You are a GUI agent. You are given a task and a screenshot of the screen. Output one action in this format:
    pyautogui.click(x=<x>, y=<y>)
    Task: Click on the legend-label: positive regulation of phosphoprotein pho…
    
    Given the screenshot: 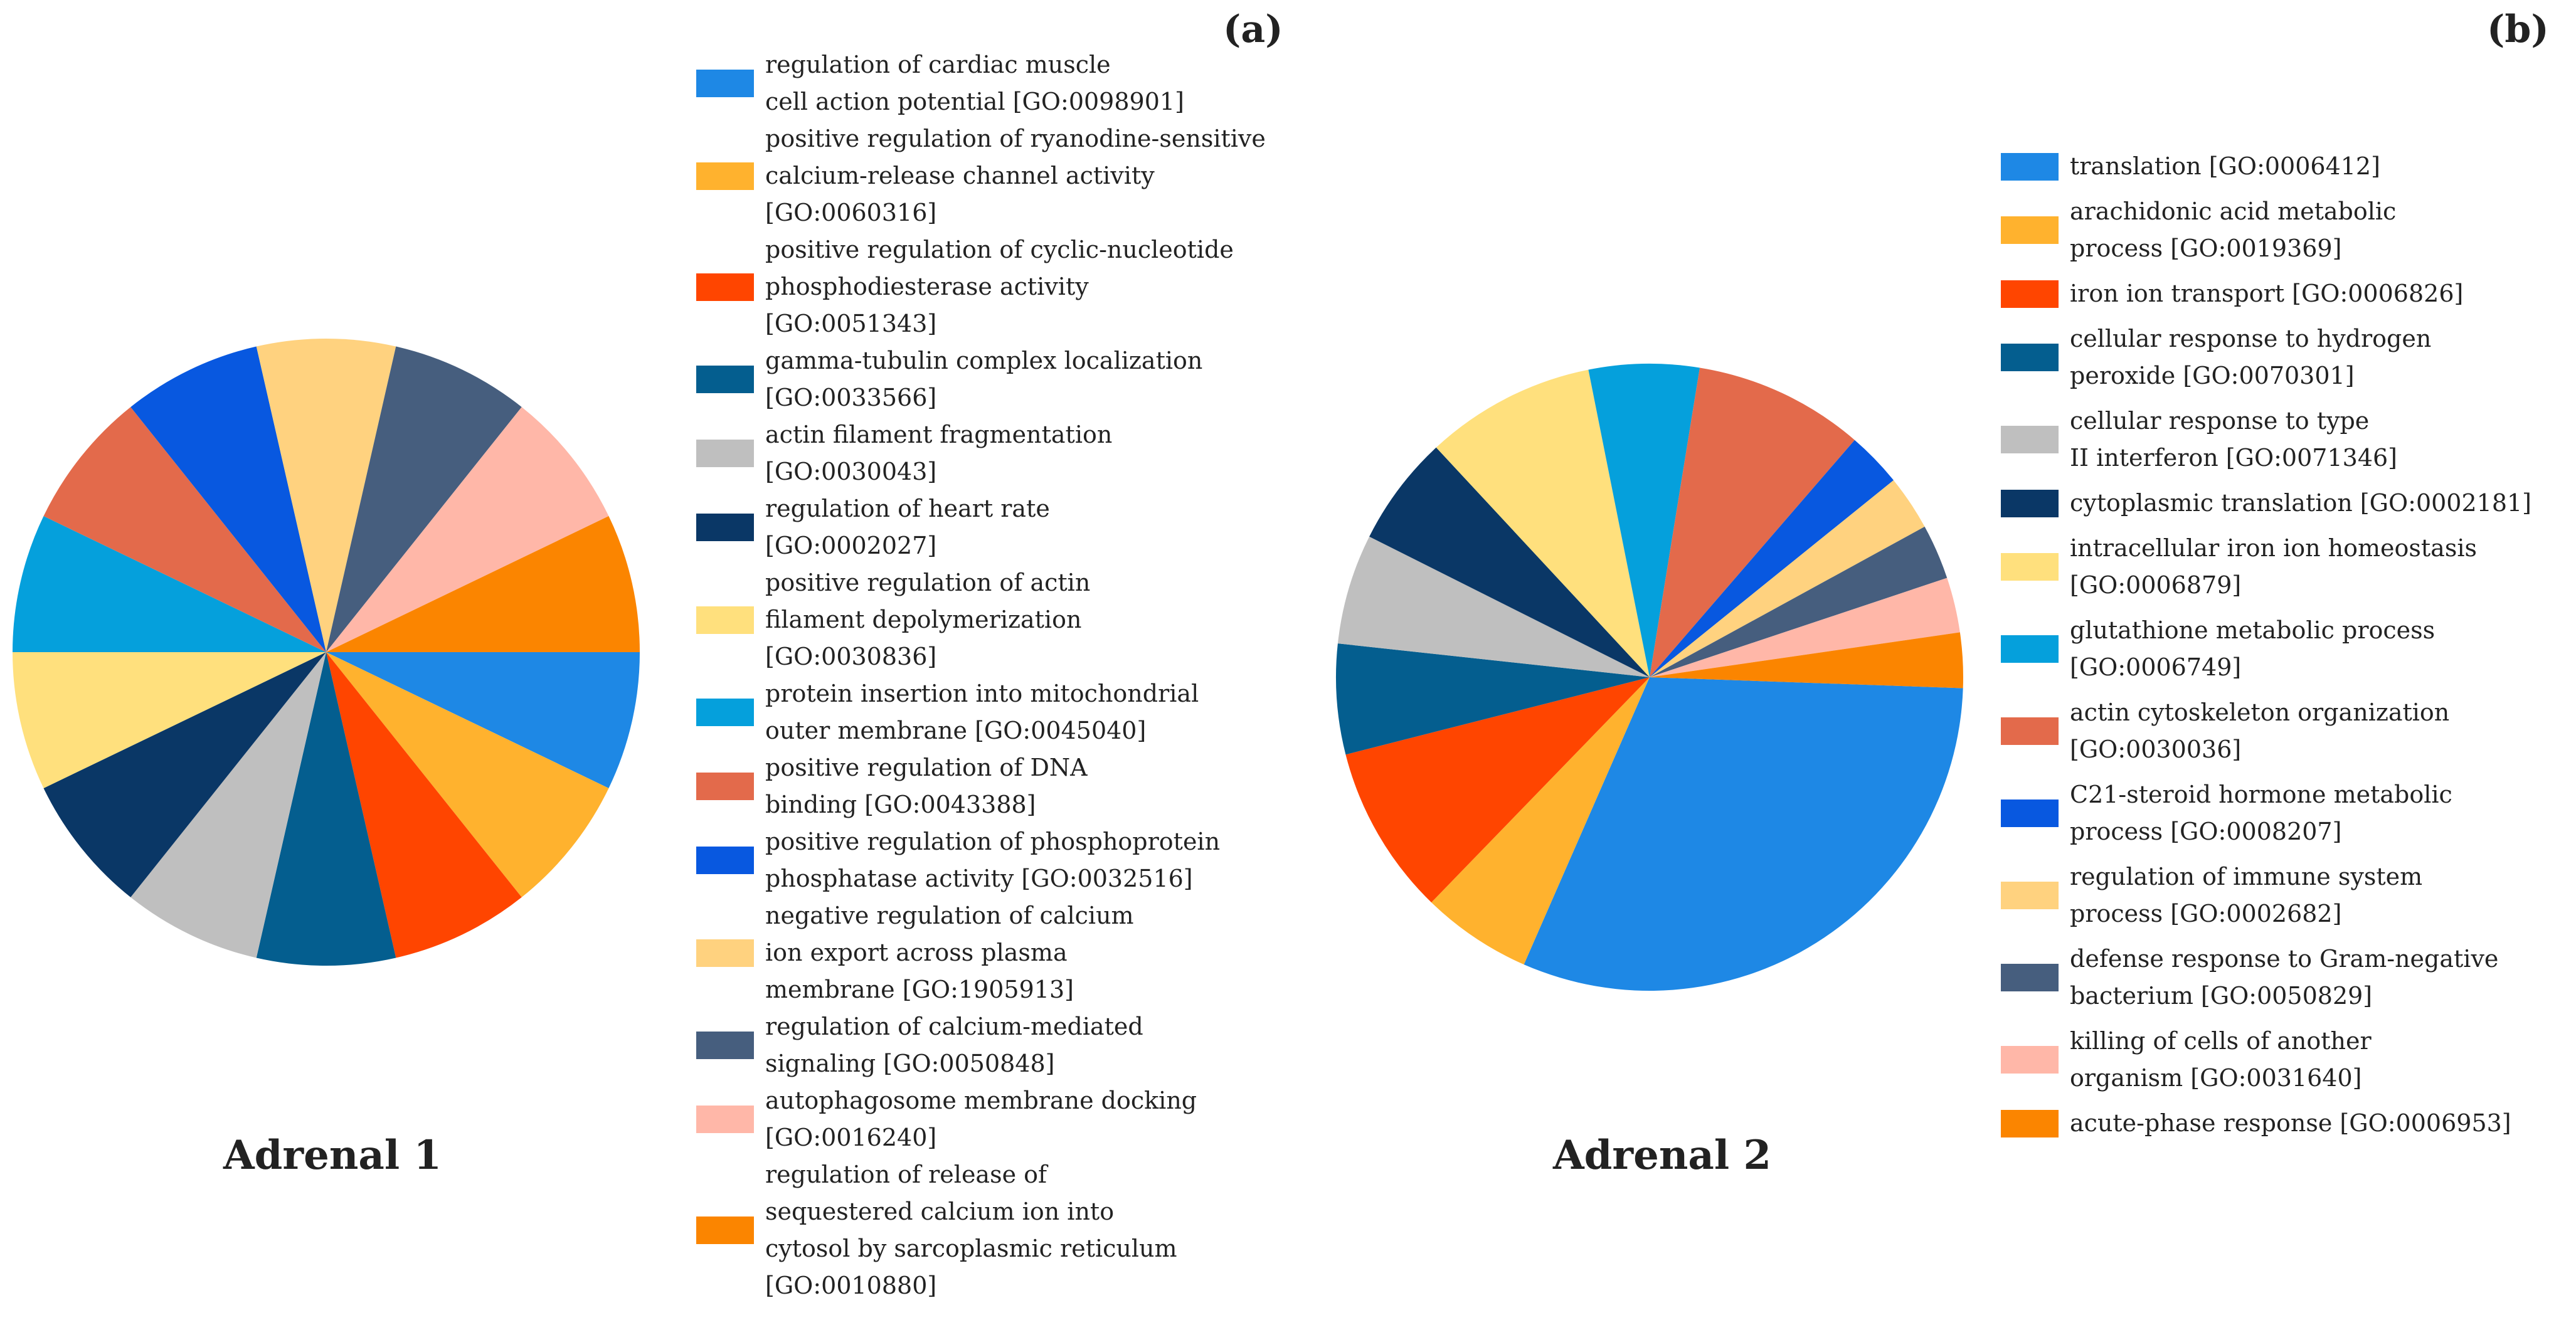 What is the action you would take?
    pyautogui.click(x=1031, y=860)
    